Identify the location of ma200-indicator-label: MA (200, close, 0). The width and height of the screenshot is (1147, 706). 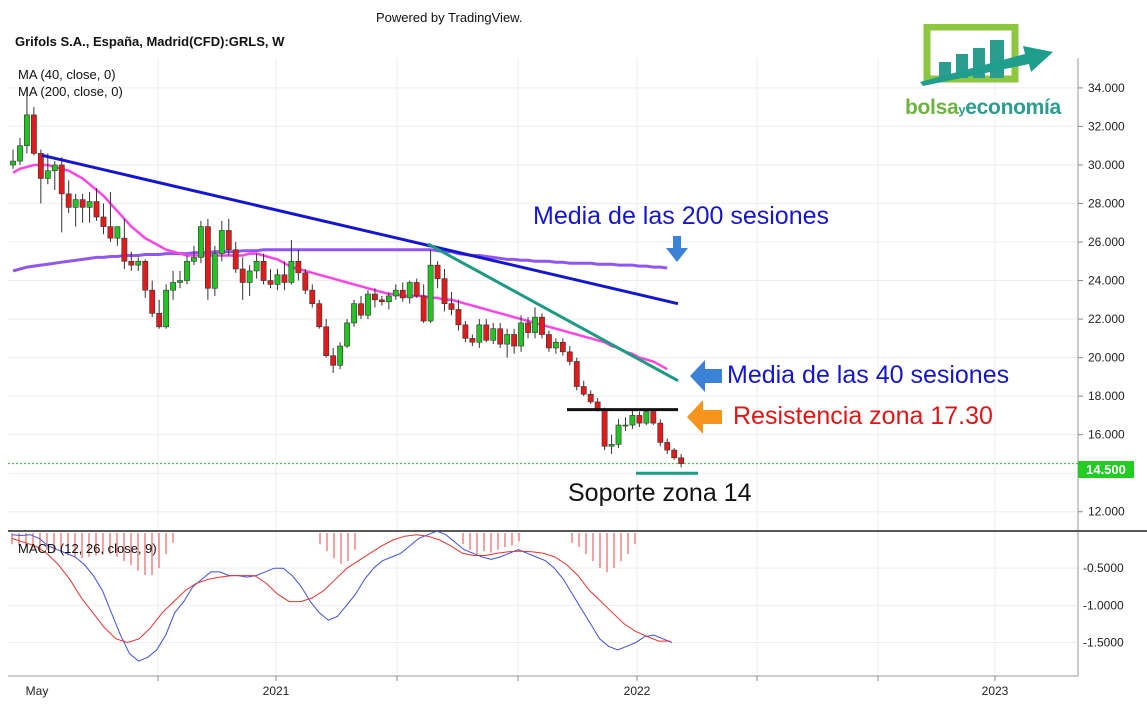
(70, 91).